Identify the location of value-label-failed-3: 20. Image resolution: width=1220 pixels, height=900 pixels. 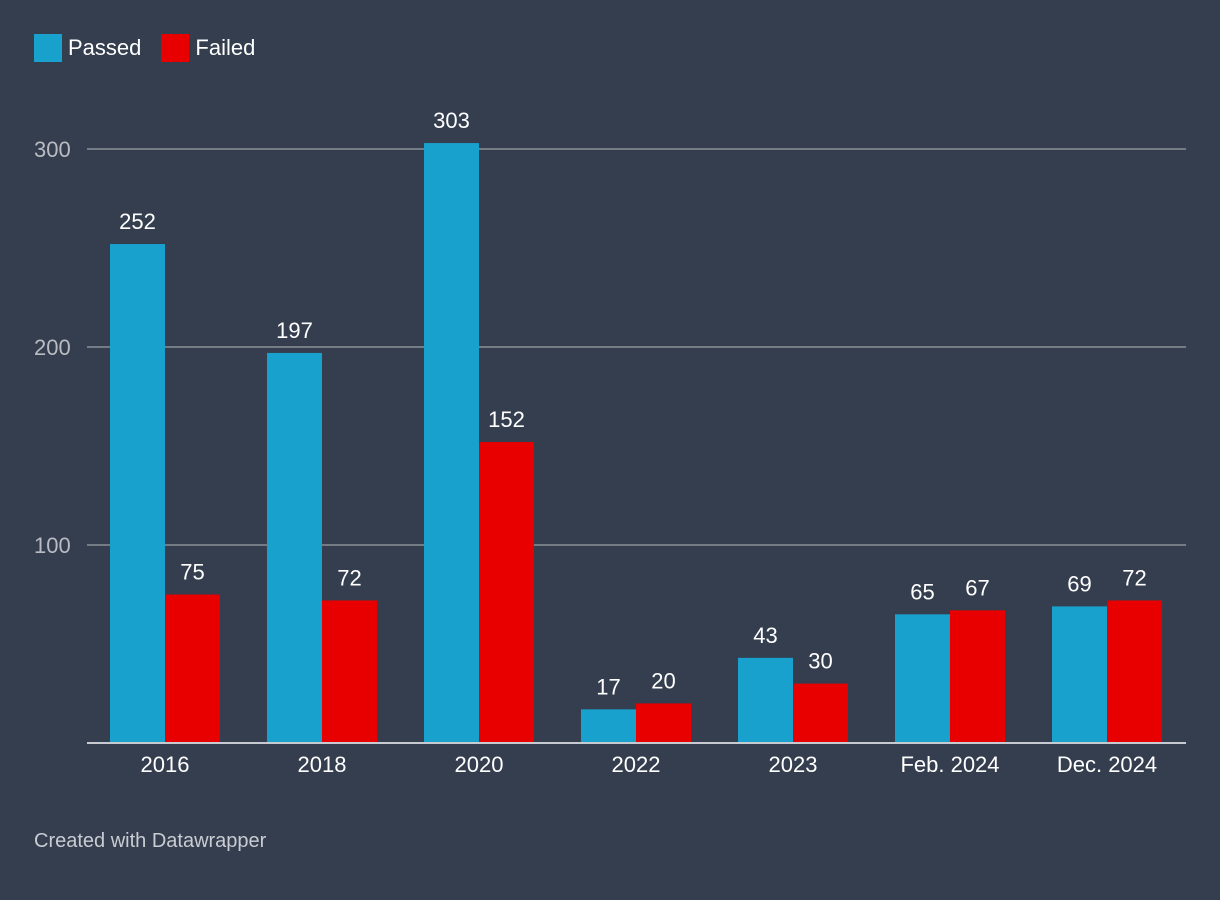
(663, 680).